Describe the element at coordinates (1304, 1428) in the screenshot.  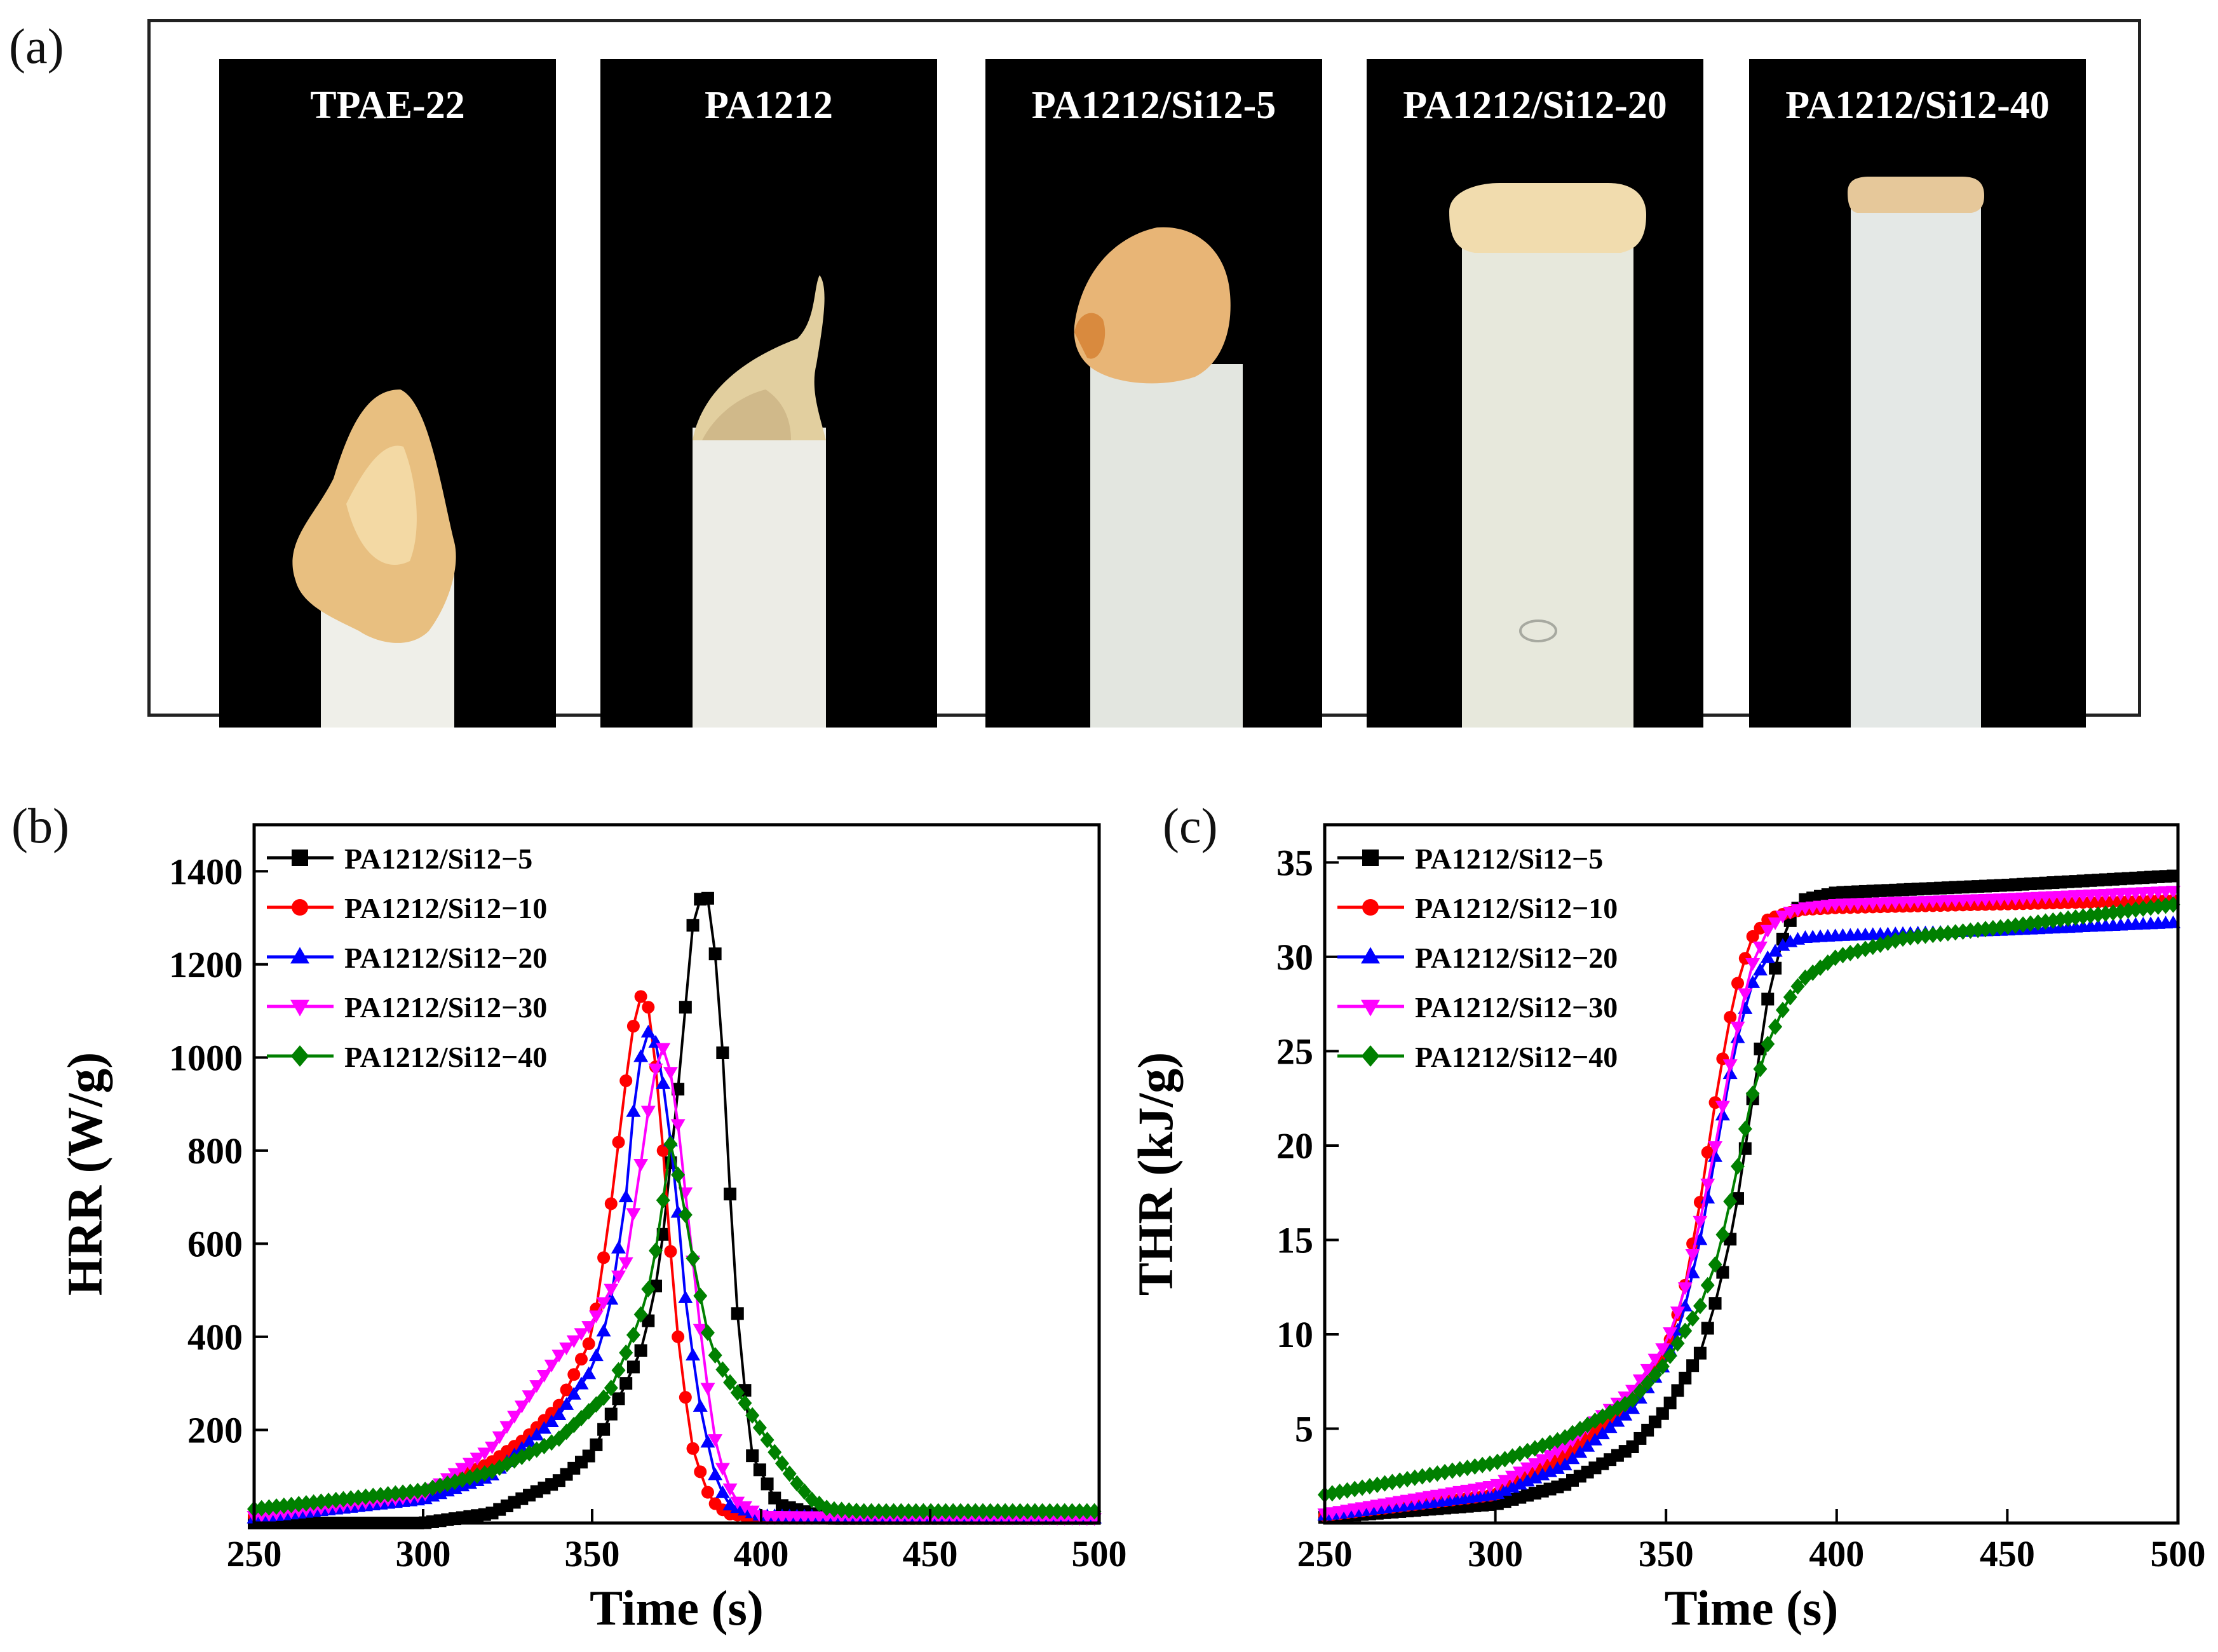
I see `y-tick-label: 5` at that location.